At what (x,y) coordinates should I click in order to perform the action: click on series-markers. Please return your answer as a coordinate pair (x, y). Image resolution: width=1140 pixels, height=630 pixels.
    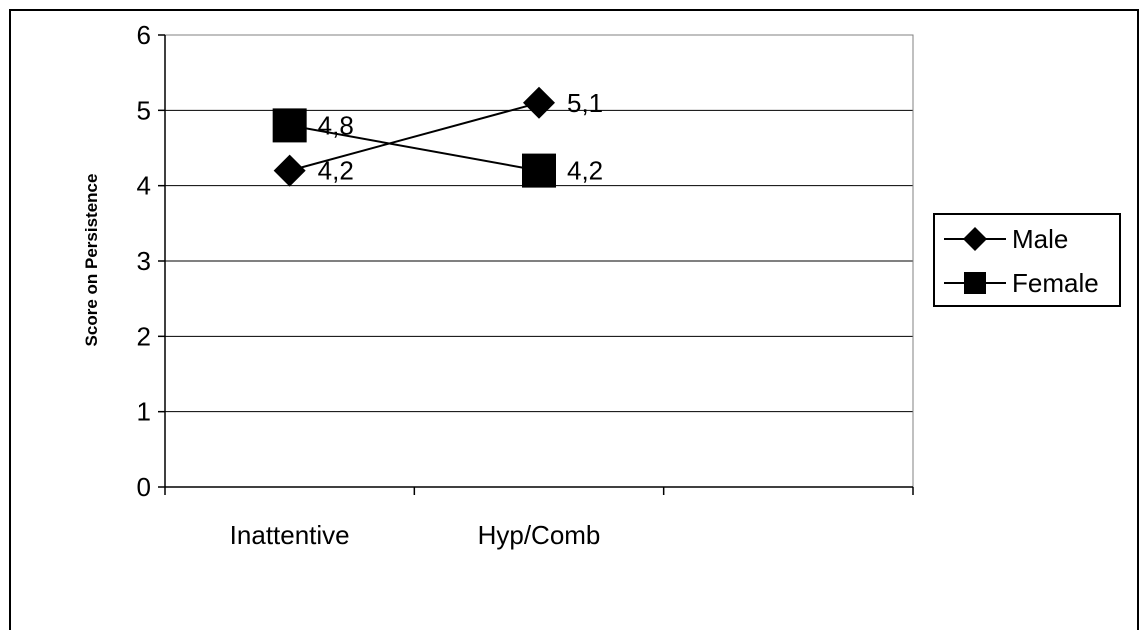
    Looking at the image, I should click on (414, 137).